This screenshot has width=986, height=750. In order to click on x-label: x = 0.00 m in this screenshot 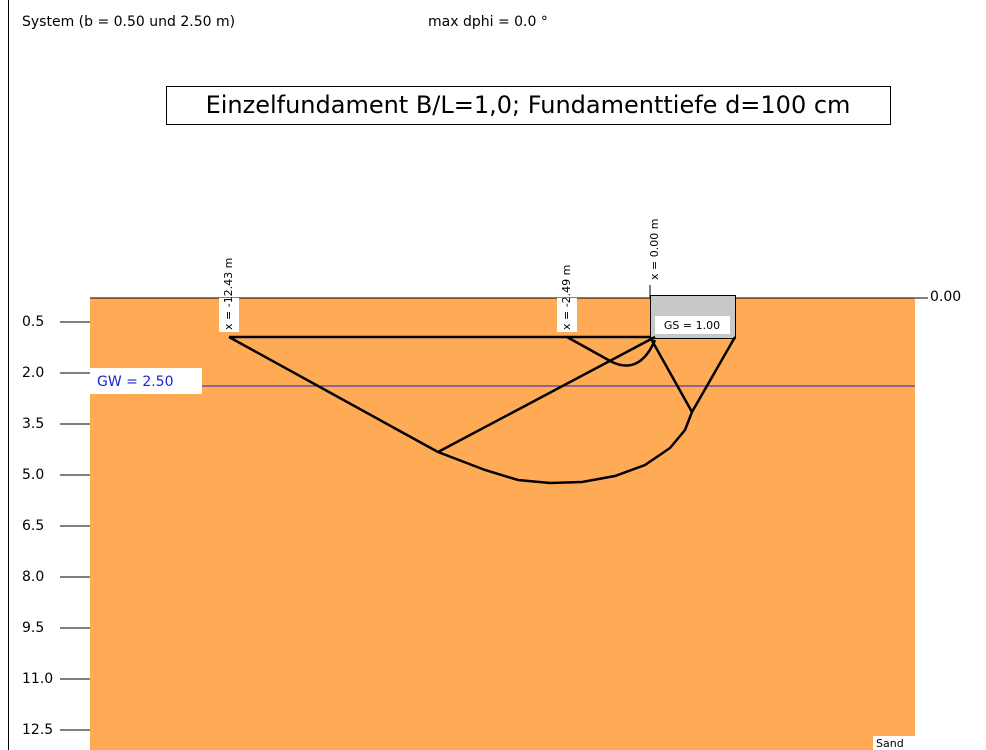, I will do `click(654, 249)`.